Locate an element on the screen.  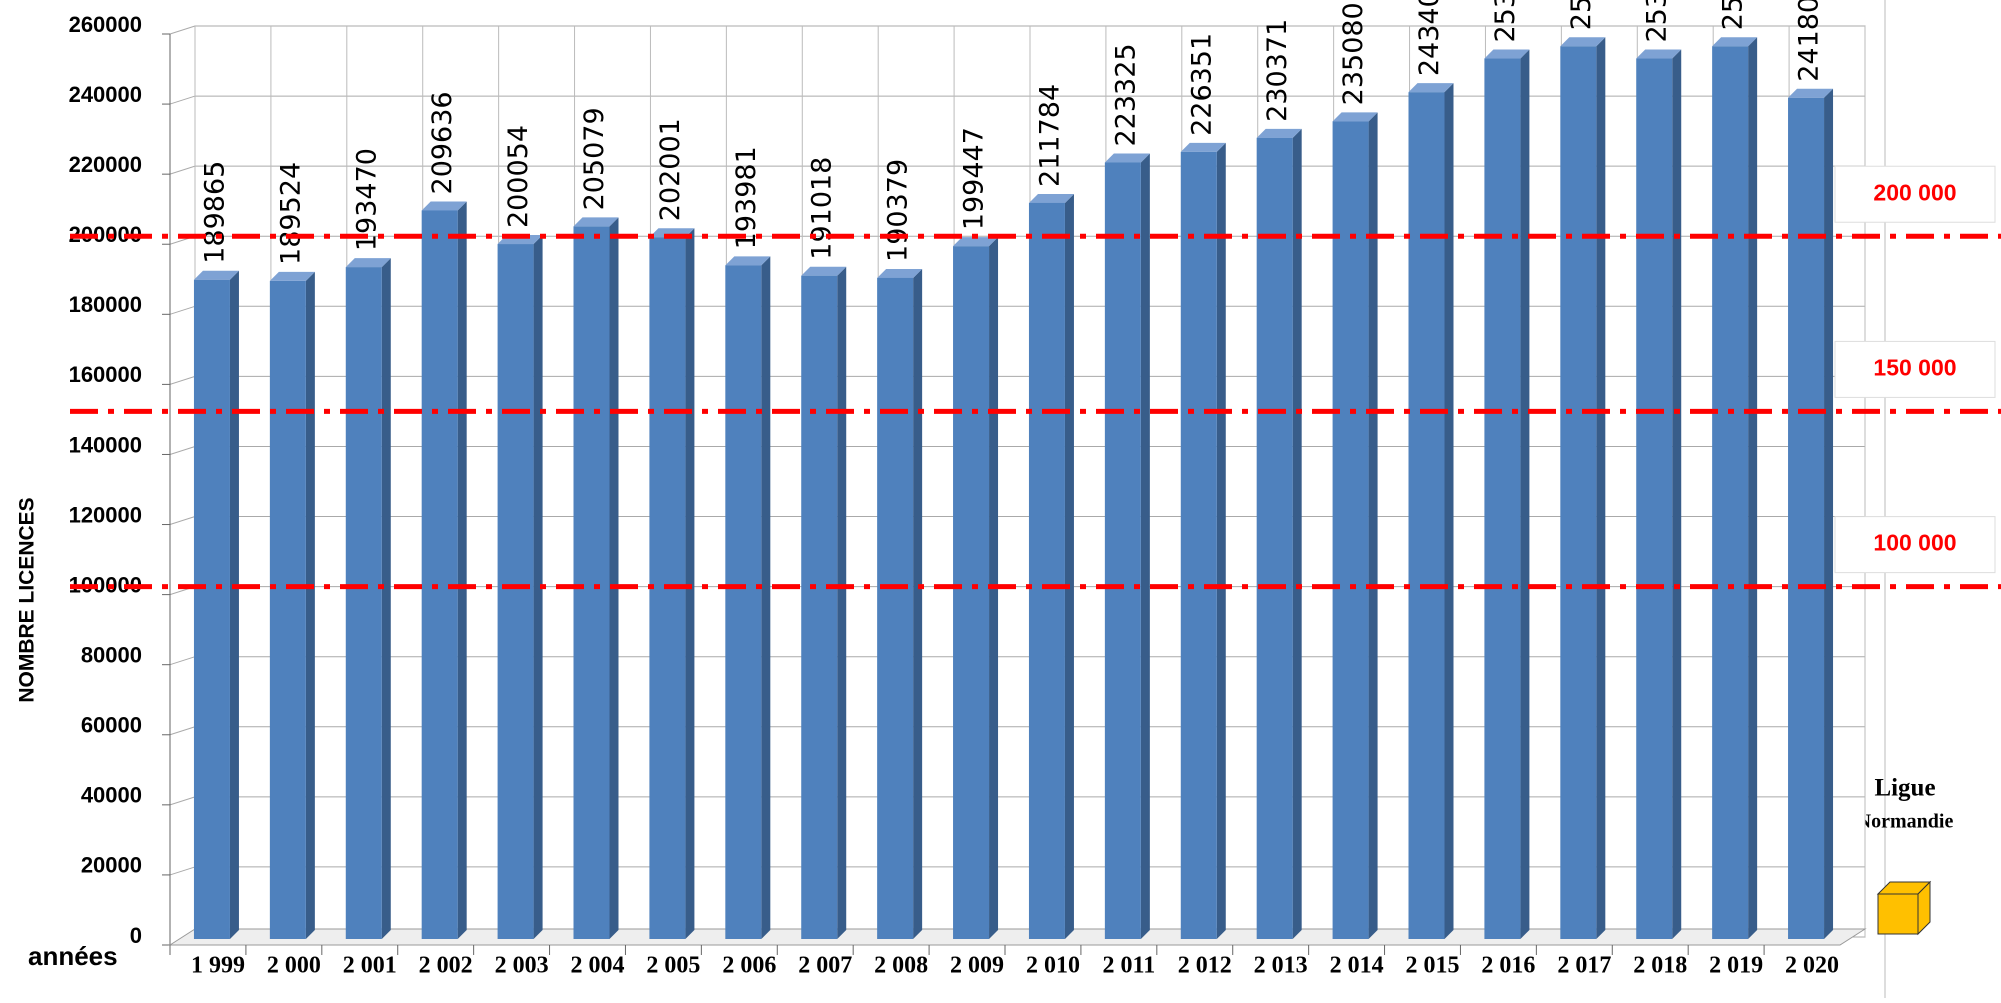
legend-subtitle: Normandie is located at coordinates (1905, 822).